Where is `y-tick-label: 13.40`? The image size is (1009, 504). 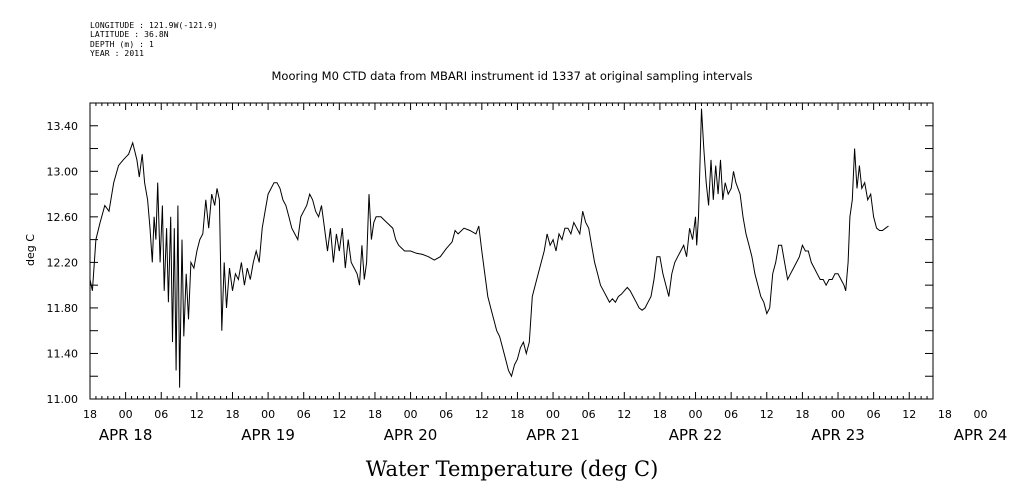
y-tick-label: 13.40 is located at coordinates (63, 126).